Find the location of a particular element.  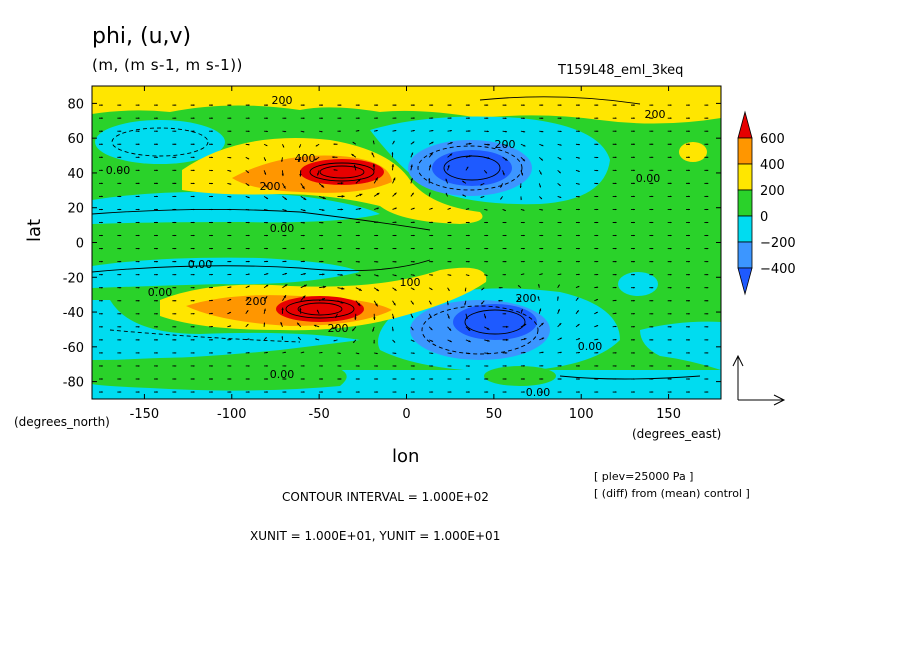

vector-units-note: XUNIT = 1.000E+01, YUNIT = 1.000E+01 is located at coordinates (375, 536).